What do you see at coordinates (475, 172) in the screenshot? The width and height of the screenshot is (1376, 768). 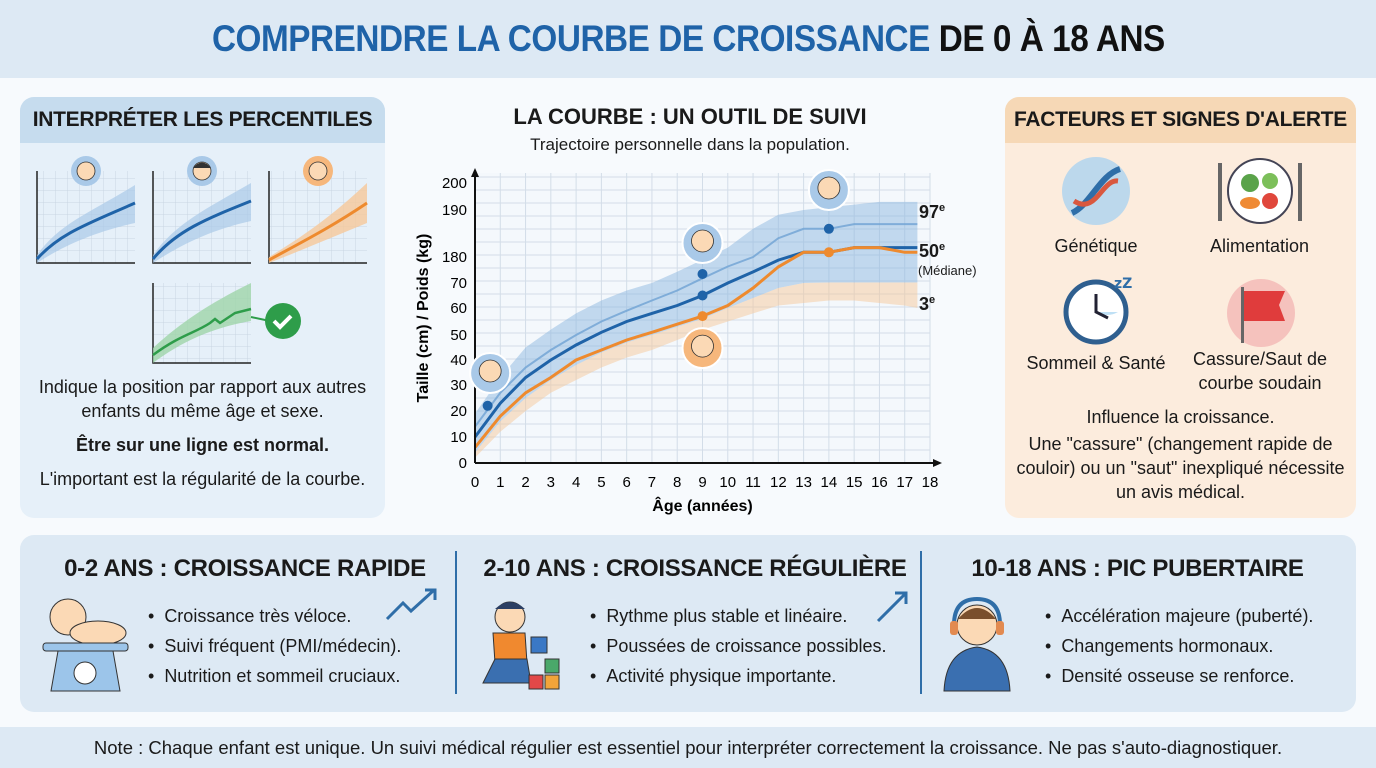 I see `y-axis-arrow` at bounding box center [475, 172].